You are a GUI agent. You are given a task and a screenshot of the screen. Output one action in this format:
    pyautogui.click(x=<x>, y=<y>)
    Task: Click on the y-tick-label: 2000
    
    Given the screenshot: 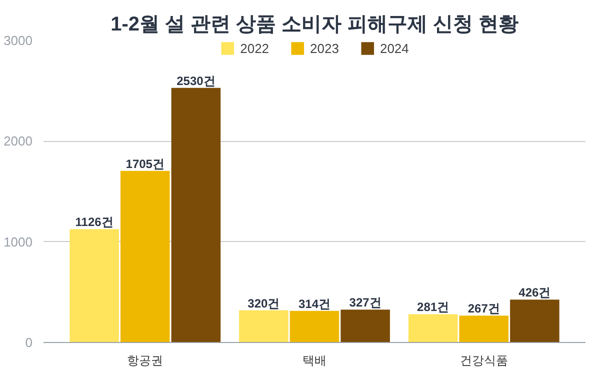 What is the action you would take?
    pyautogui.click(x=18, y=141)
    